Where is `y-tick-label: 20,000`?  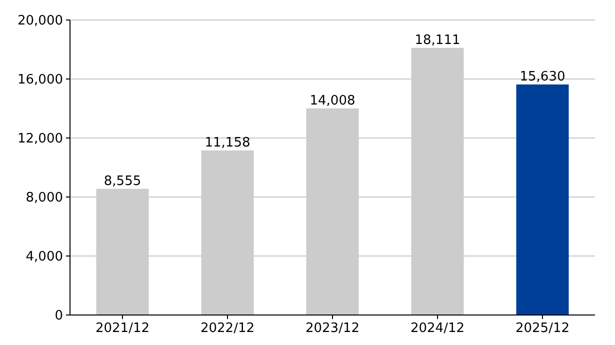
y-tick-label: 20,000 is located at coordinates (40, 21).